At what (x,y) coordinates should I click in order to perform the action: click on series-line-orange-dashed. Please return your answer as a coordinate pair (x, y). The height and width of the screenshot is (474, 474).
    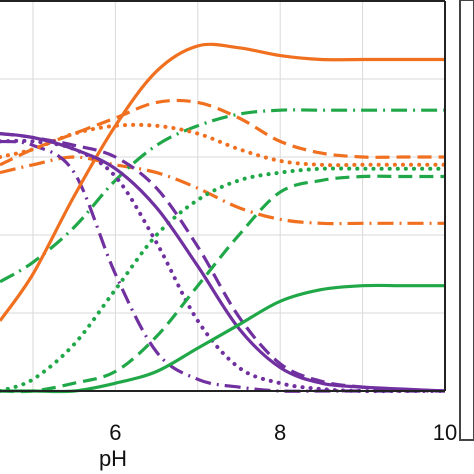
    Looking at the image, I should click on (222, 132).